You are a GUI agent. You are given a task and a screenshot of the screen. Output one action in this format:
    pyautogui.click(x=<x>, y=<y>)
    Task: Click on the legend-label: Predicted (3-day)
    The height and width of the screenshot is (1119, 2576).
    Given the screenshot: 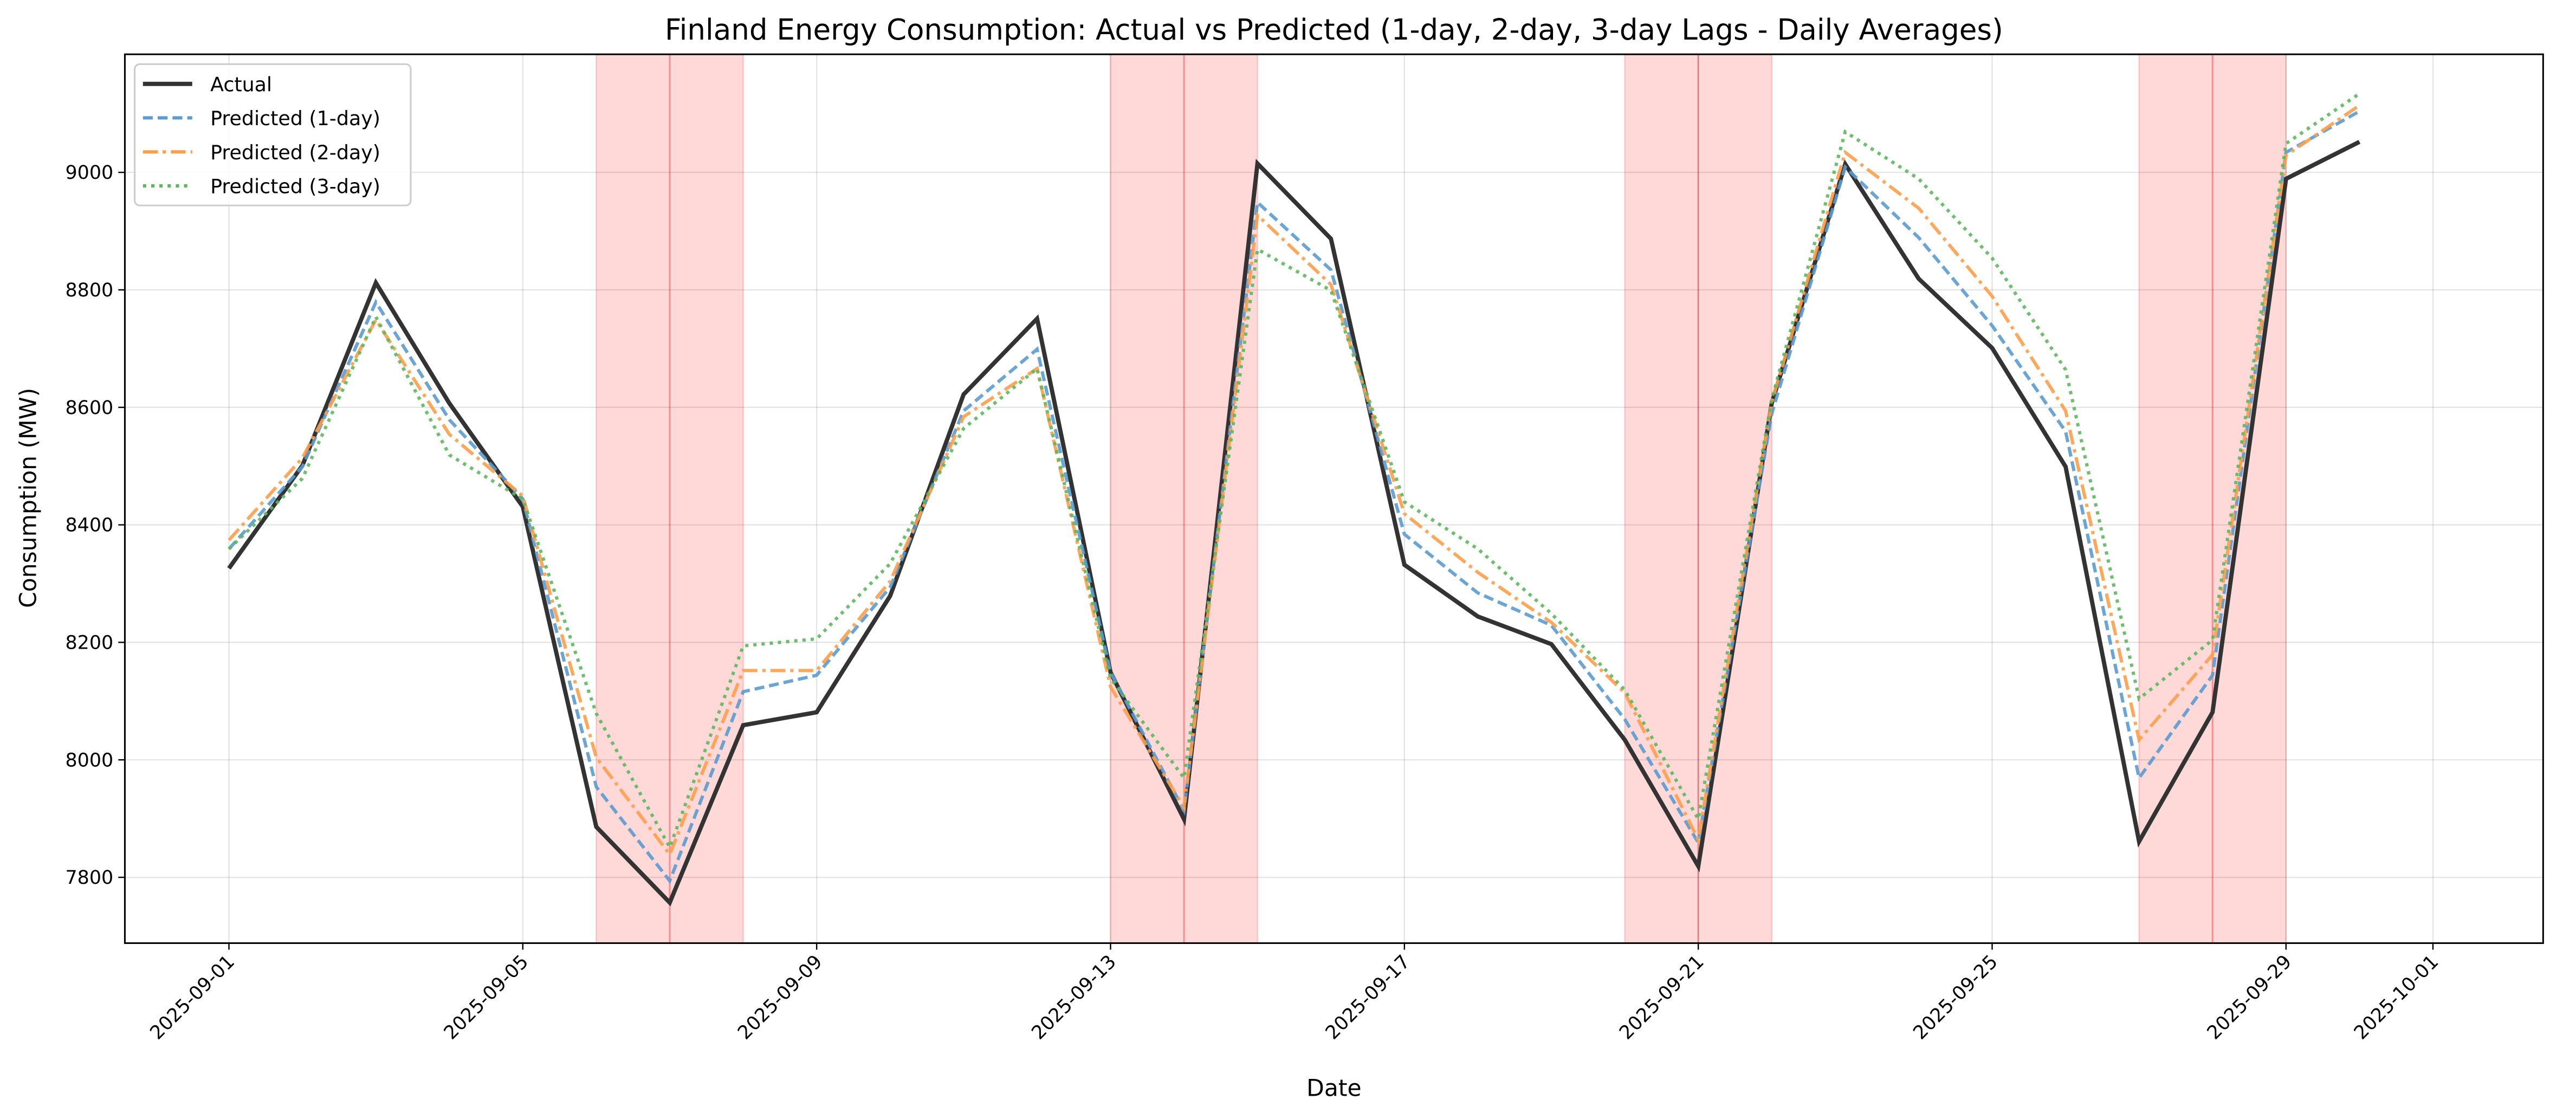 What is the action you would take?
    pyautogui.click(x=295, y=187)
    